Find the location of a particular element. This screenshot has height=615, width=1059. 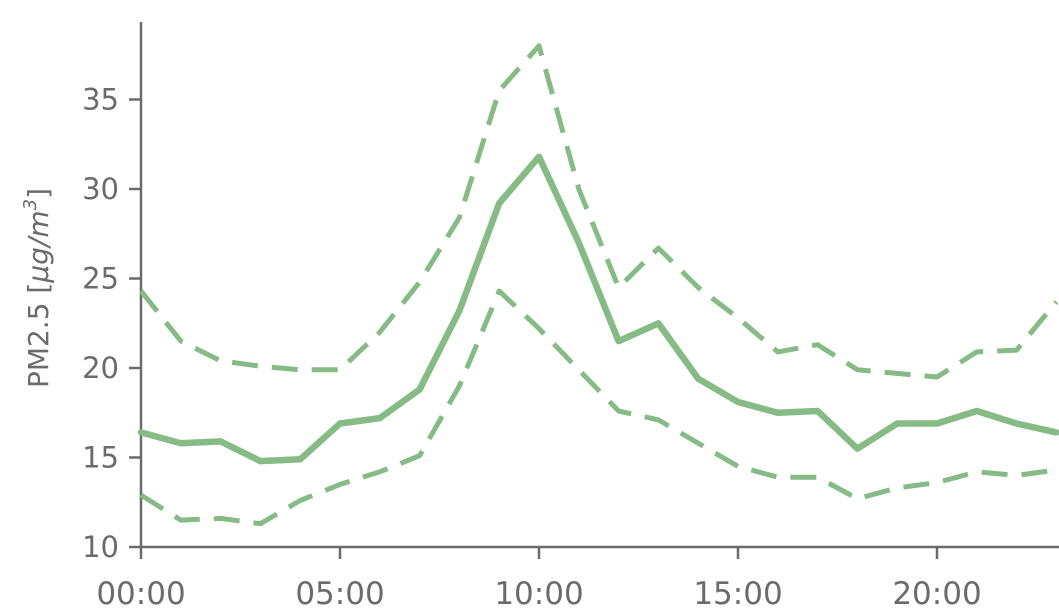

y-tick-label: 20 is located at coordinates (100, 368).